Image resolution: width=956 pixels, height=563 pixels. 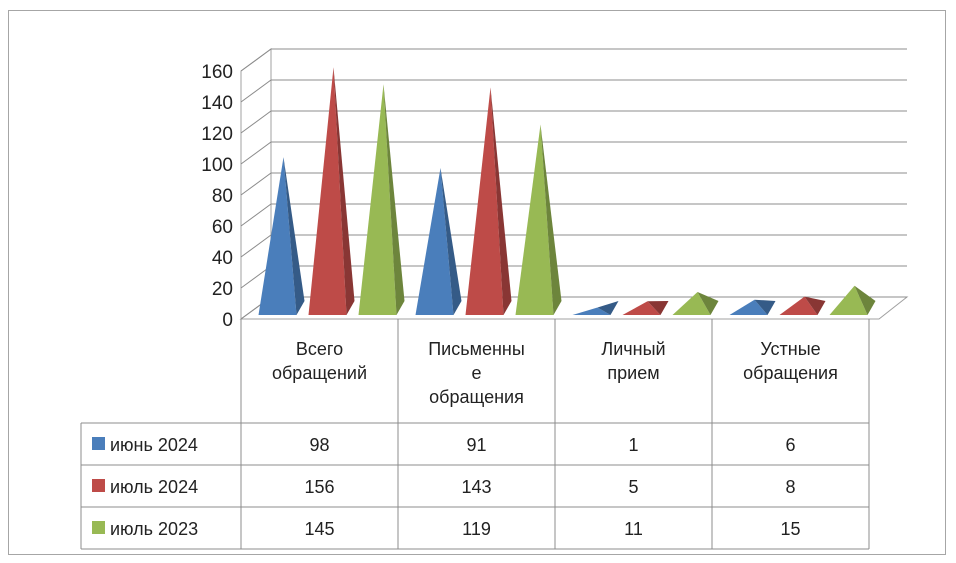 What do you see at coordinates (633, 361) in the screenshot?
I see `category-label: Личный прием` at bounding box center [633, 361].